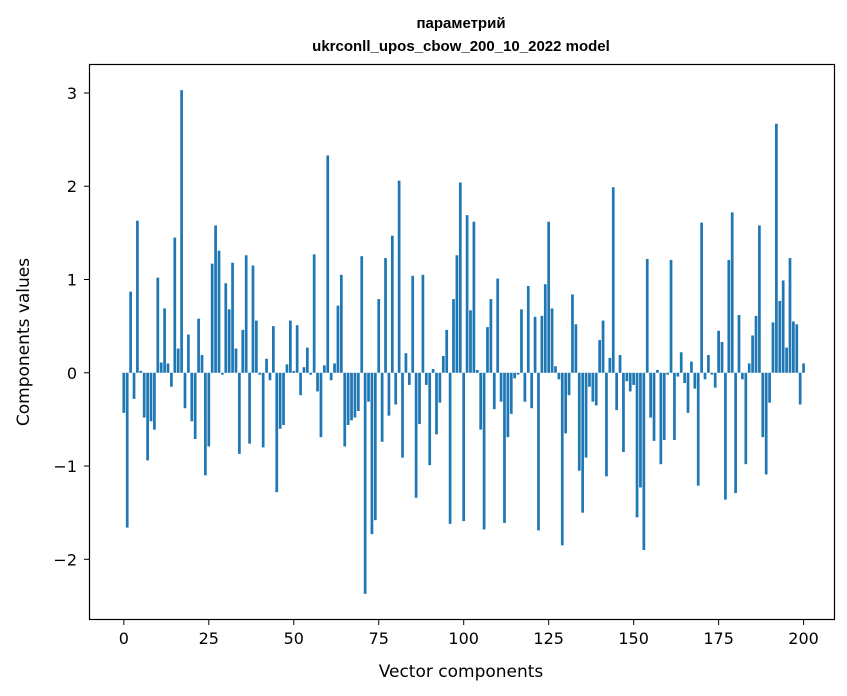 This screenshot has width=847, height=696. I want to click on chart-title-line-2: ukrconll_upos_cbow_200_10_2022 model, so click(461, 46).